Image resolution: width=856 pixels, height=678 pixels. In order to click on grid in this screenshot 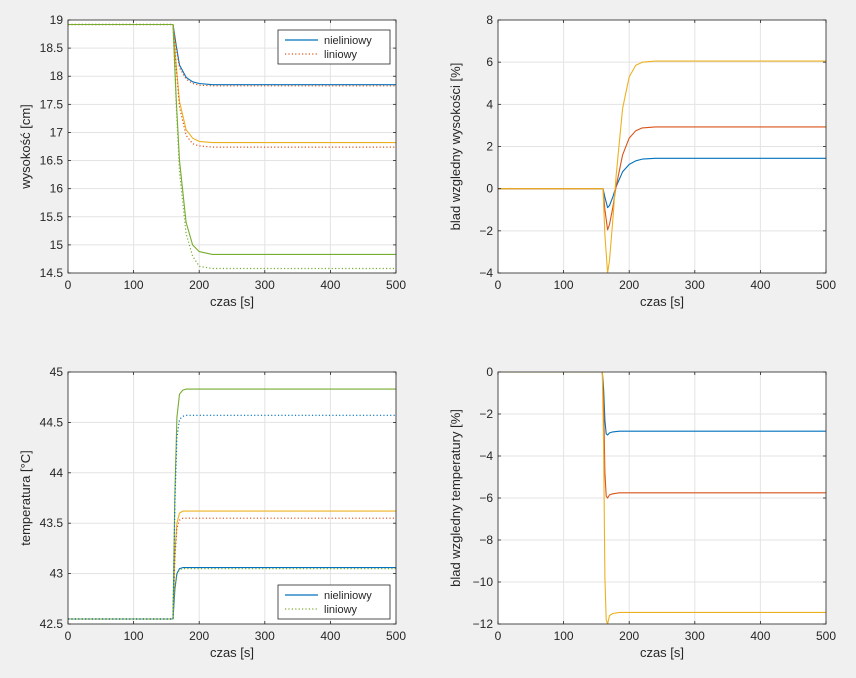, I will do `click(232, 146)`.